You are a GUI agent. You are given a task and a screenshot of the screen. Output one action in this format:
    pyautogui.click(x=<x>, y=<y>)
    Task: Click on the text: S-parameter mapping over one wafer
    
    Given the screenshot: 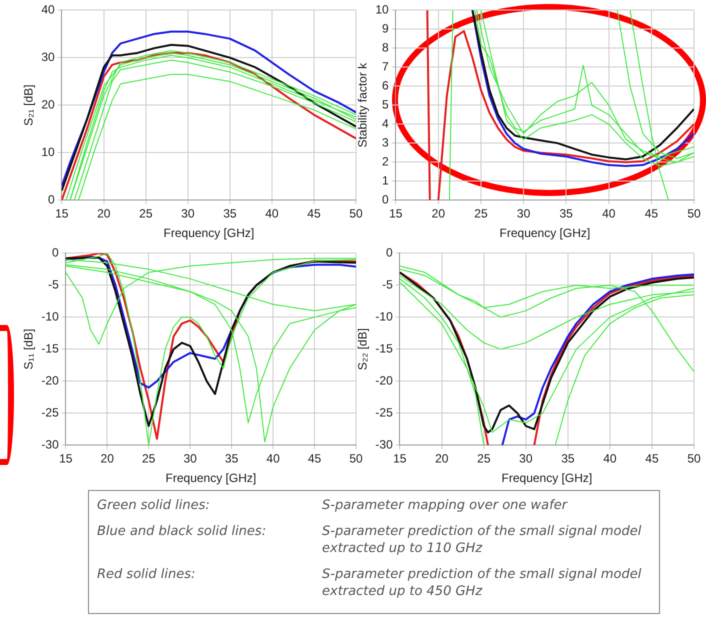 What is the action you would take?
    pyautogui.click(x=445, y=506)
    